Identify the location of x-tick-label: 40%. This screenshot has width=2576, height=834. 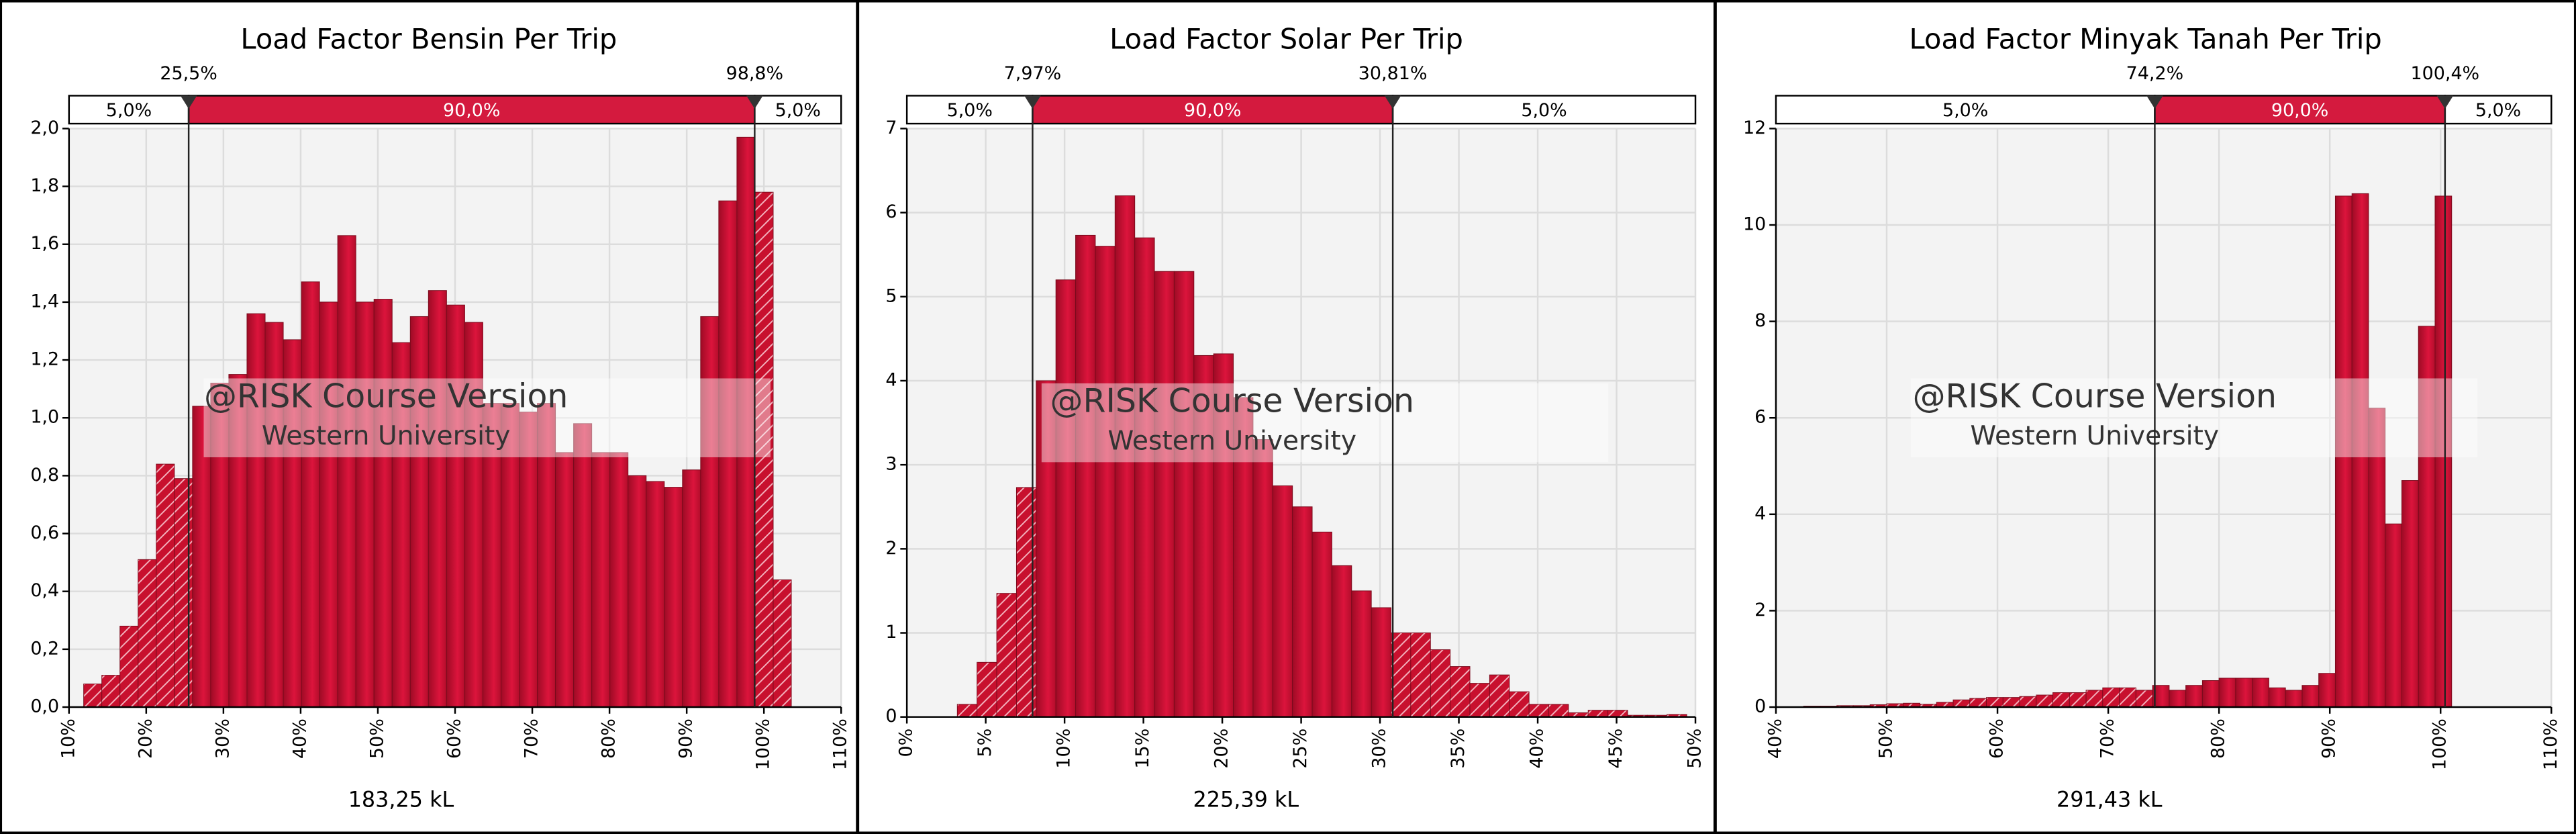
(1537, 749).